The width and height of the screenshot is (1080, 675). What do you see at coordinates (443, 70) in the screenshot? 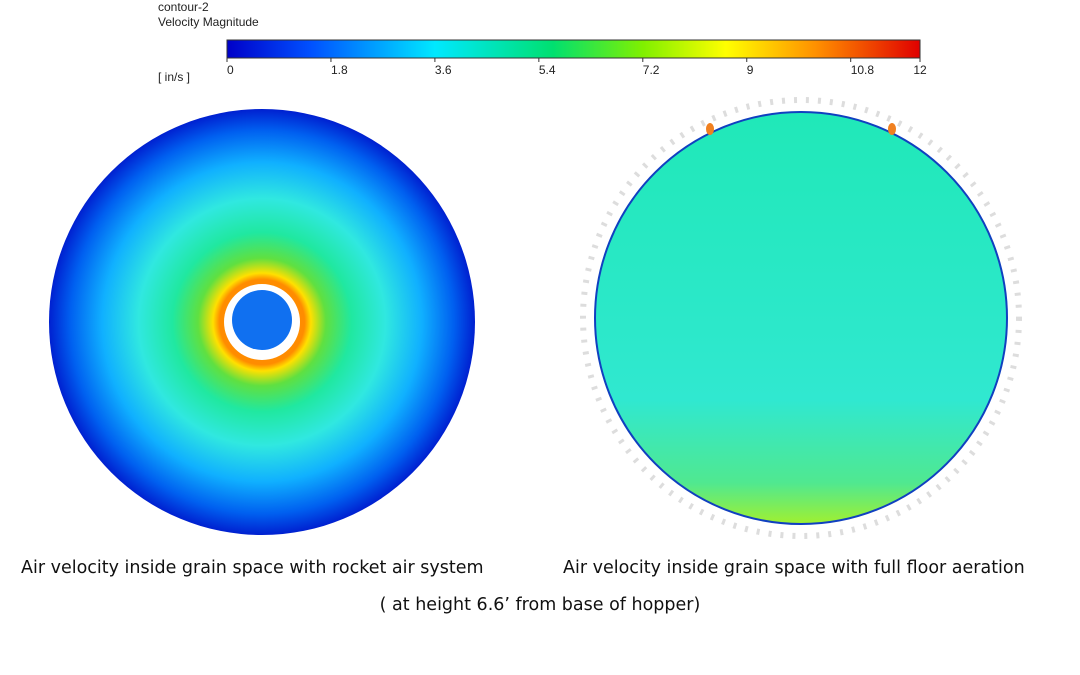
I see `tick-label: 3.6` at bounding box center [443, 70].